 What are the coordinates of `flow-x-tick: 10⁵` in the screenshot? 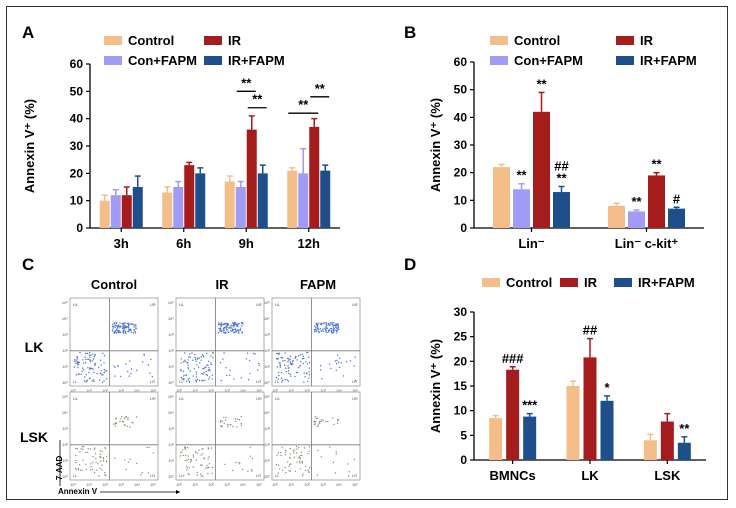 It's located at (259, 390).